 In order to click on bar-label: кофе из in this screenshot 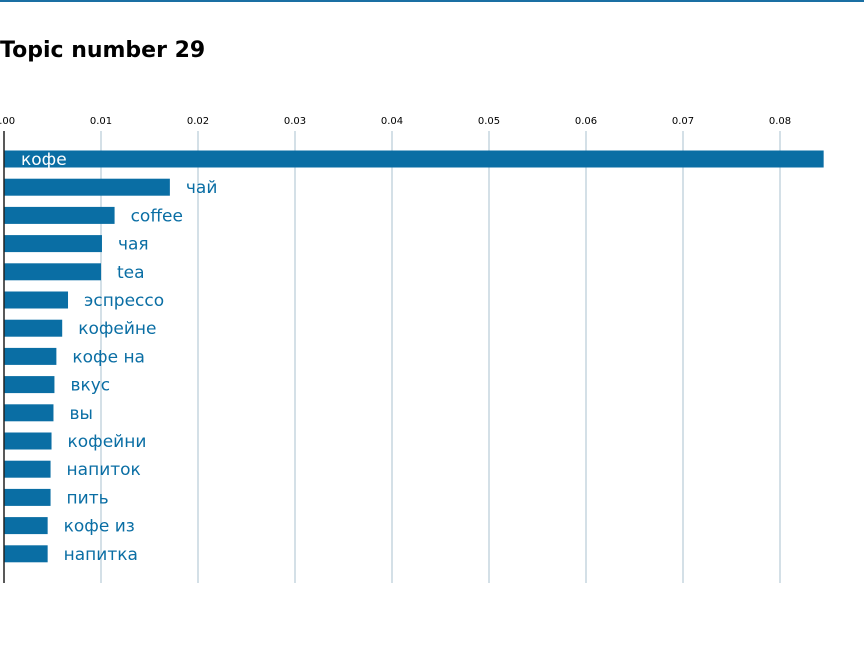, I will do `click(99, 527)`.